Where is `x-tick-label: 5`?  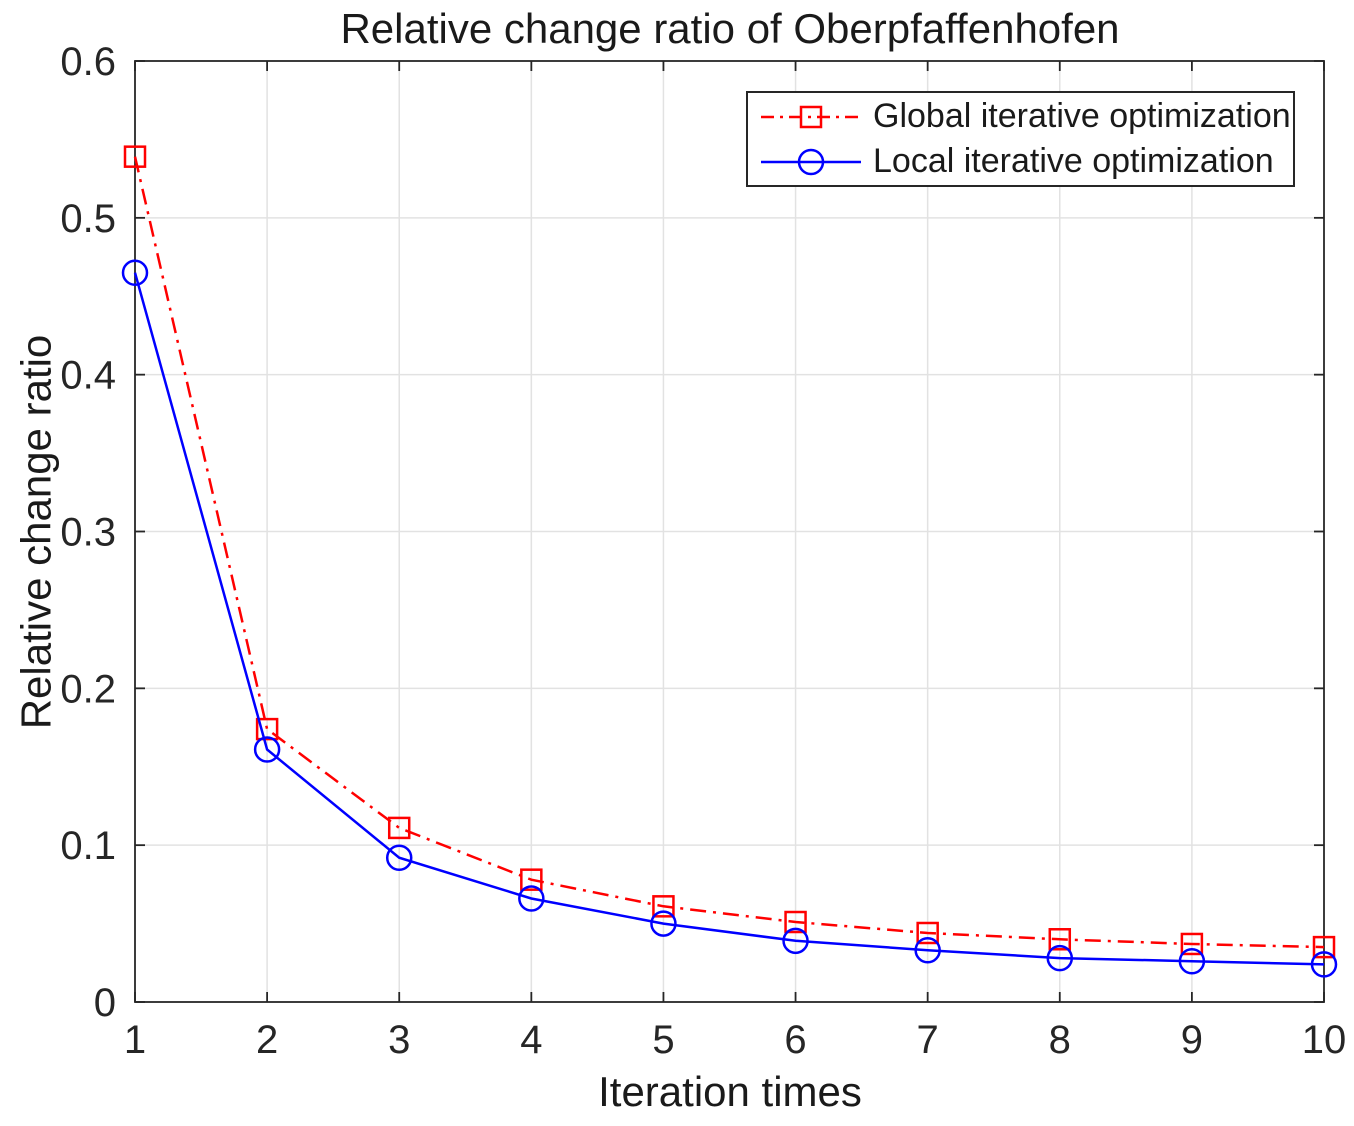
x-tick-label: 5 is located at coordinates (663, 1040).